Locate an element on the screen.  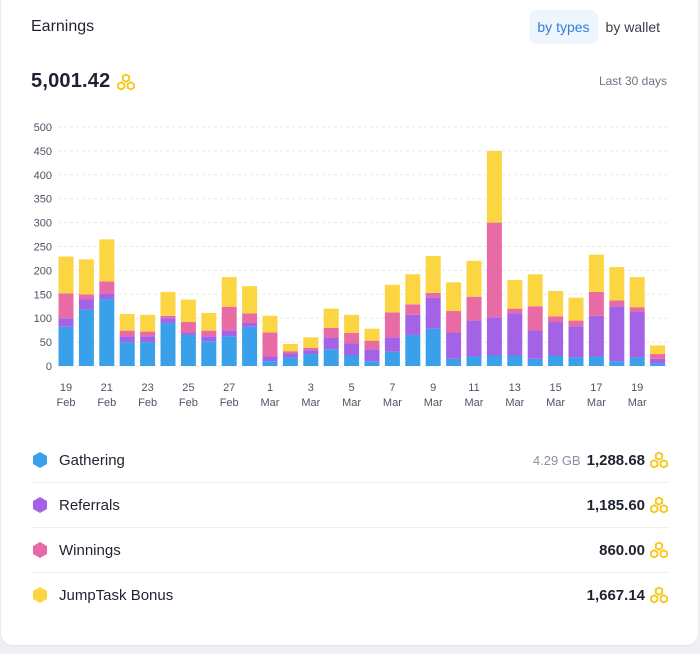
legend-row-referrals: Referrals 1,185.60 is located at coordinates (350, 505).